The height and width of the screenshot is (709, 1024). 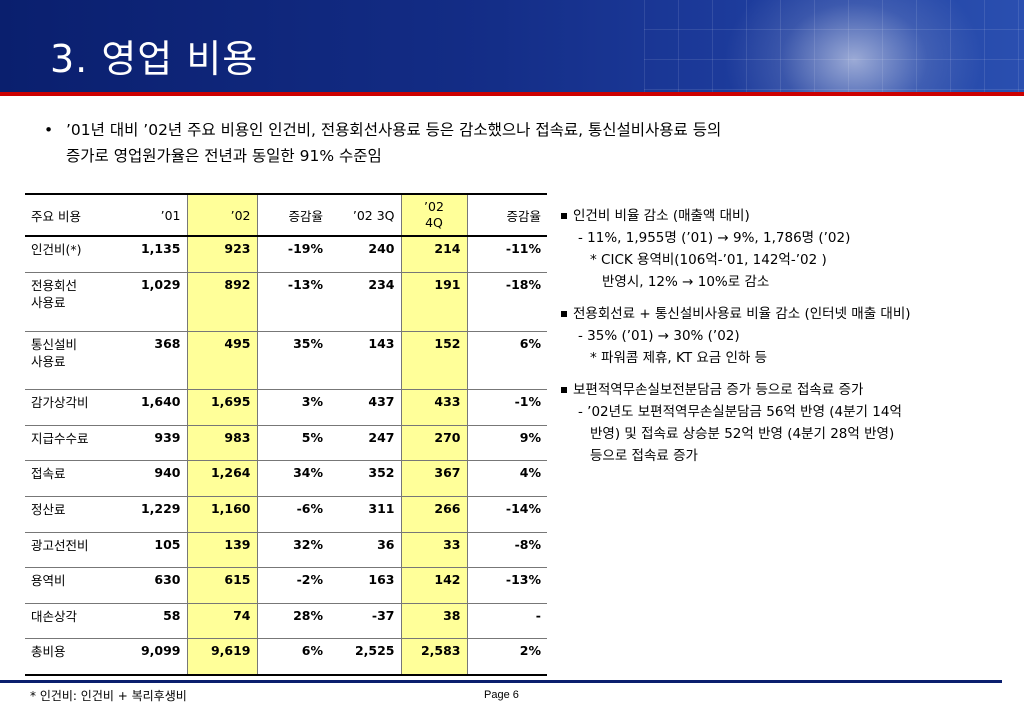 What do you see at coordinates (740, 412) in the screenshot?
I see `note-line: - ’02년도 보편적역무손실분담금 56억 반영 (4분기 14억` at bounding box center [740, 412].